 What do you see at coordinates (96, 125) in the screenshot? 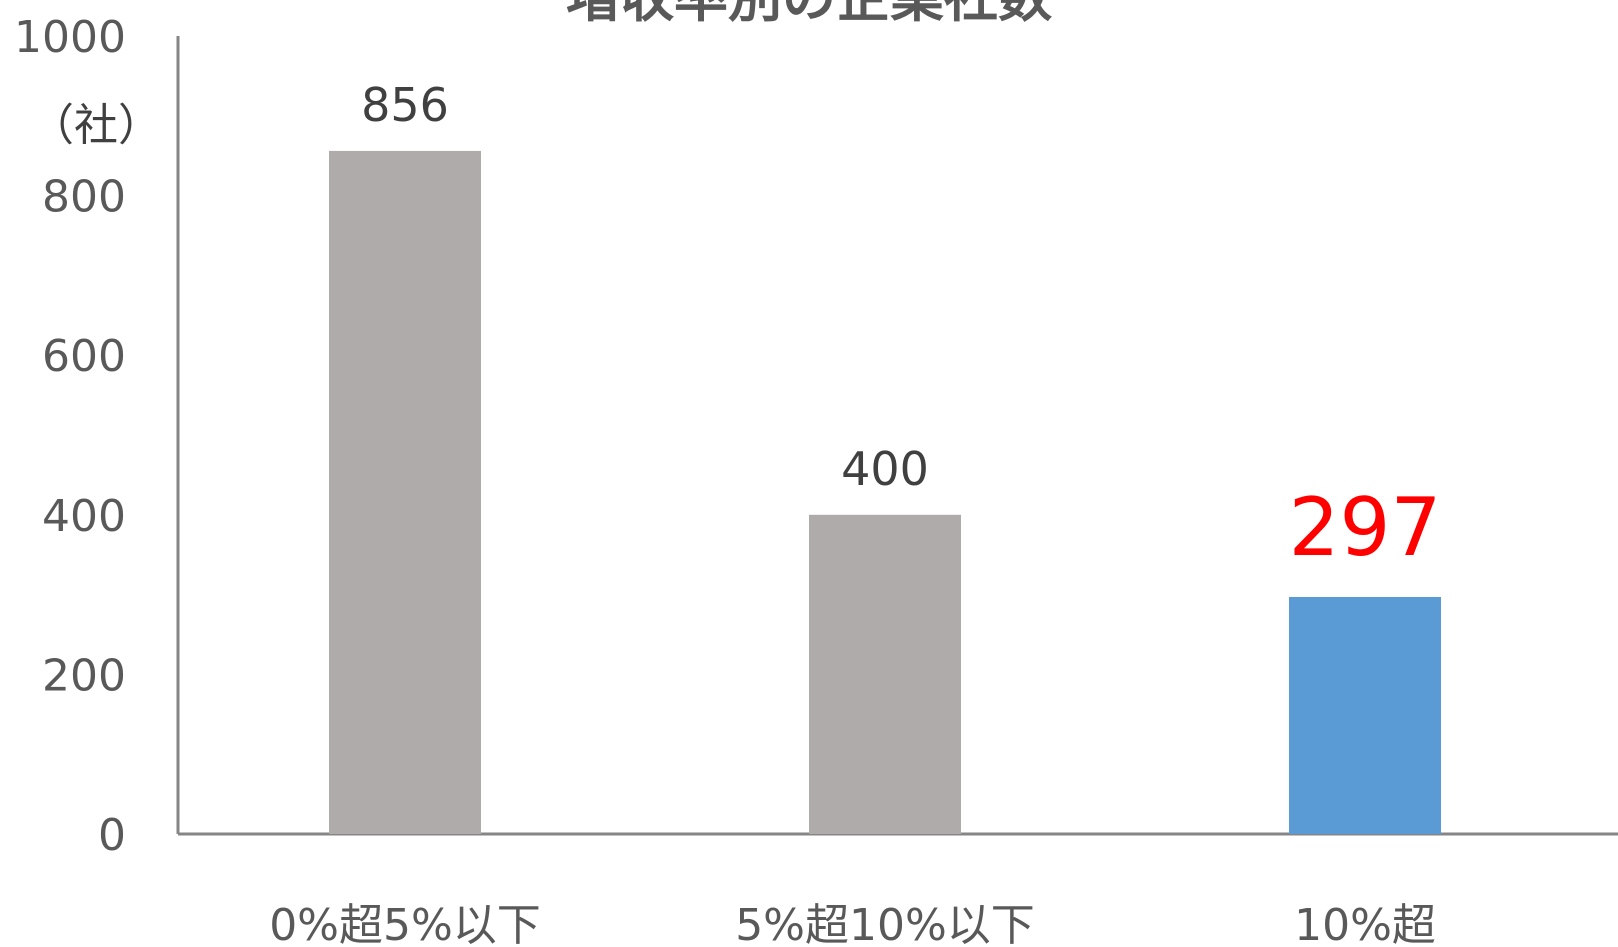
I see `y-axis-unit-label: （社）` at bounding box center [96, 125].